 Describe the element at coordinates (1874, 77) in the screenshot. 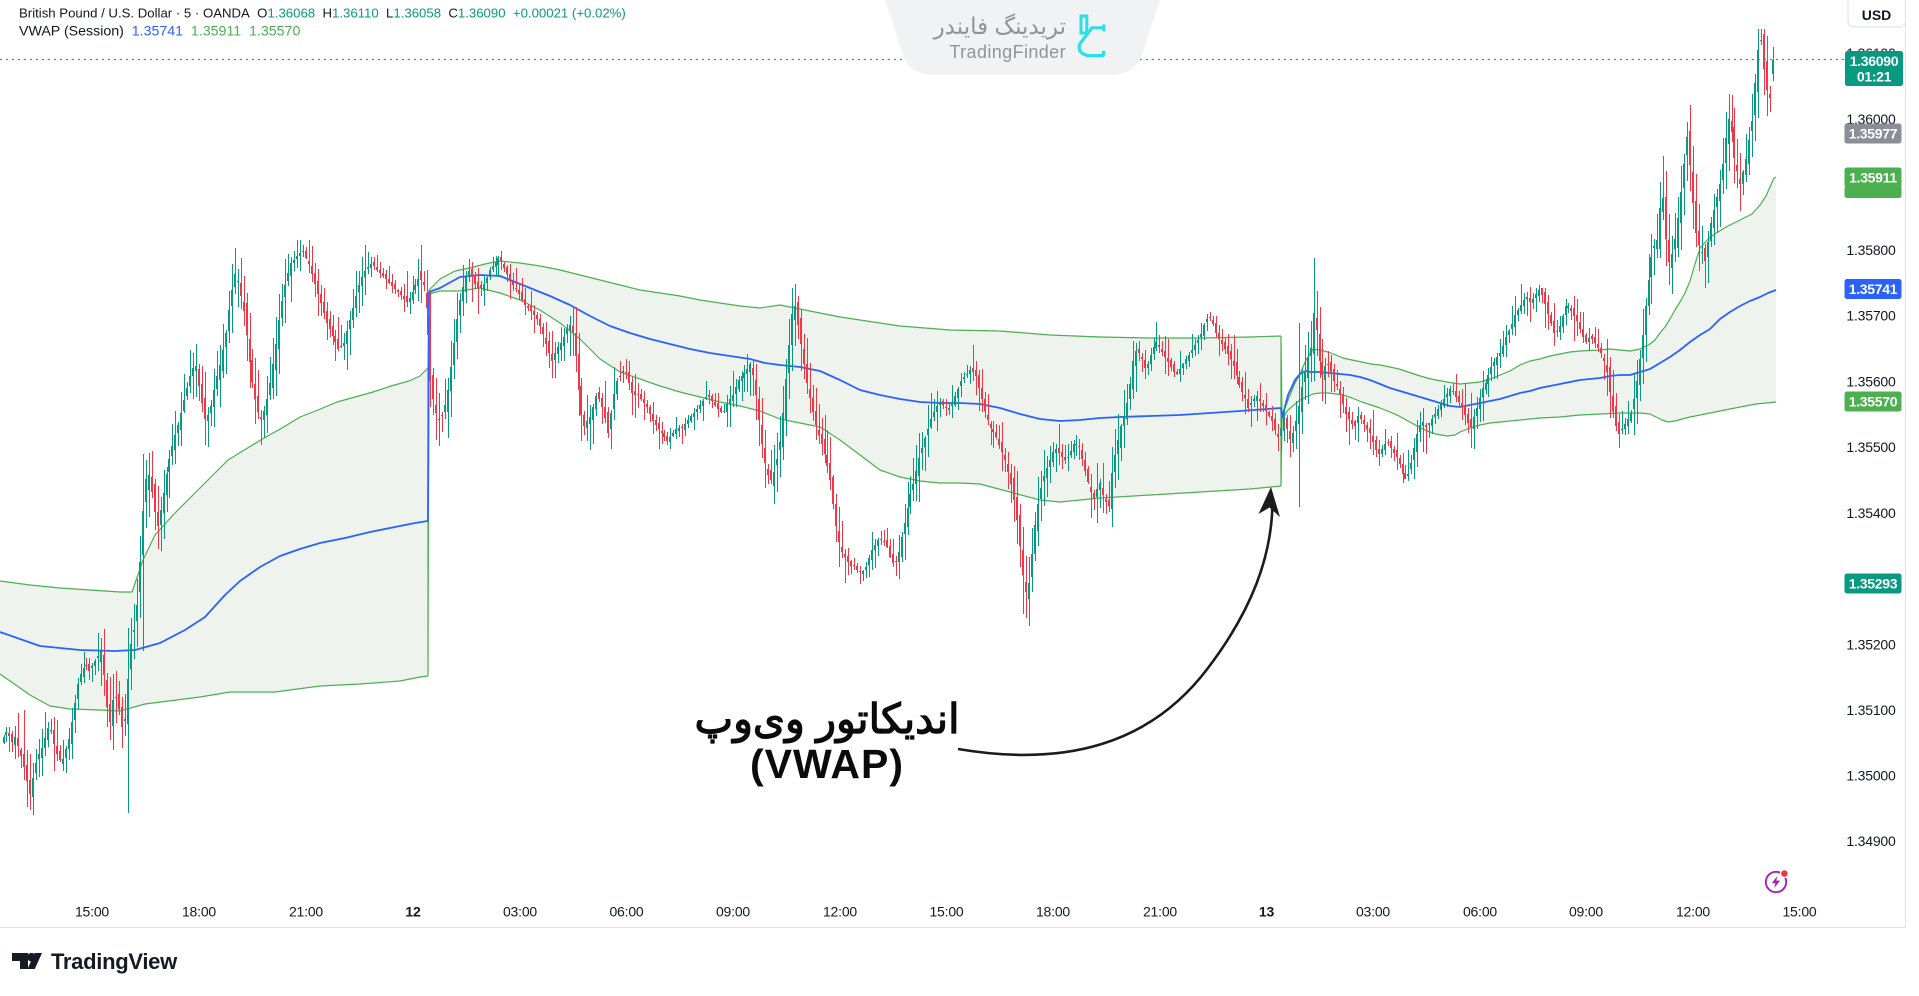

I see `svg-text: 01:21` at that location.